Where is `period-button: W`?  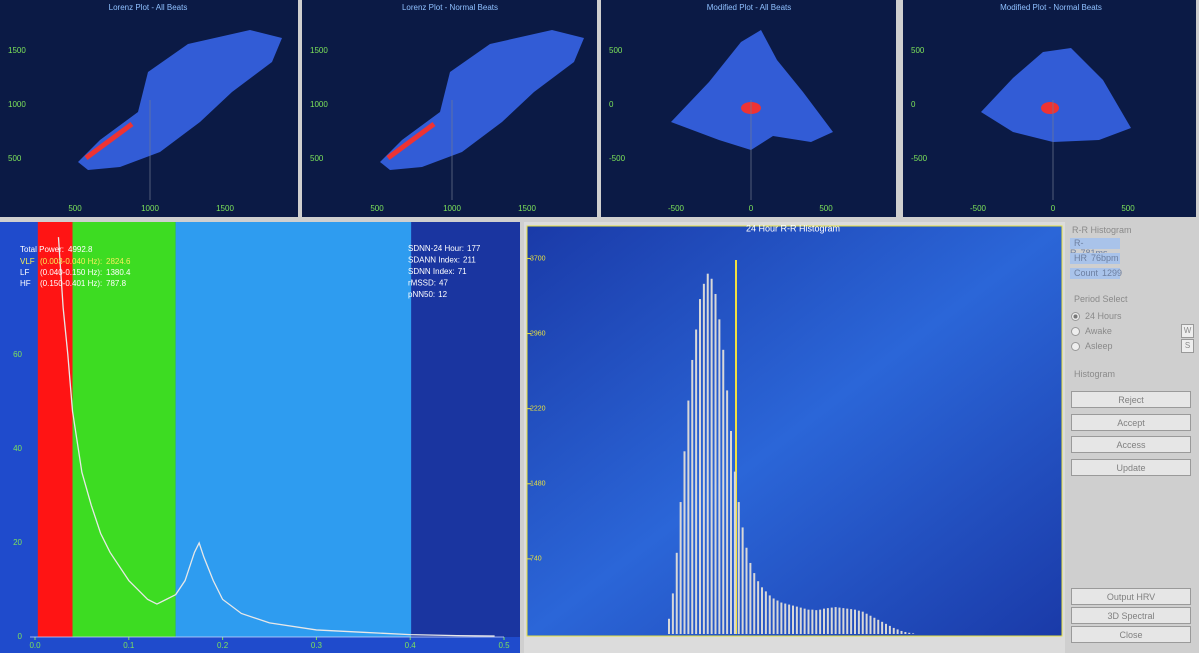 period-button: W is located at coordinates (1187, 331).